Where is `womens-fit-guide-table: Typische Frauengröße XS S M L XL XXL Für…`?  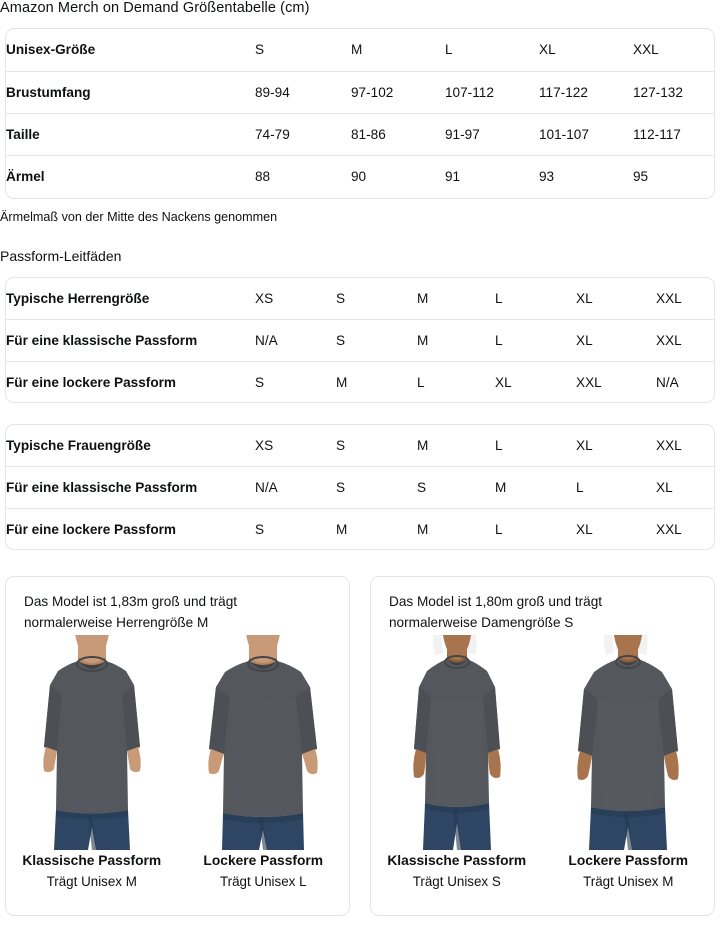 womens-fit-guide-table: Typische Frauengröße XS S M L XL XXL Für… is located at coordinates (360, 487).